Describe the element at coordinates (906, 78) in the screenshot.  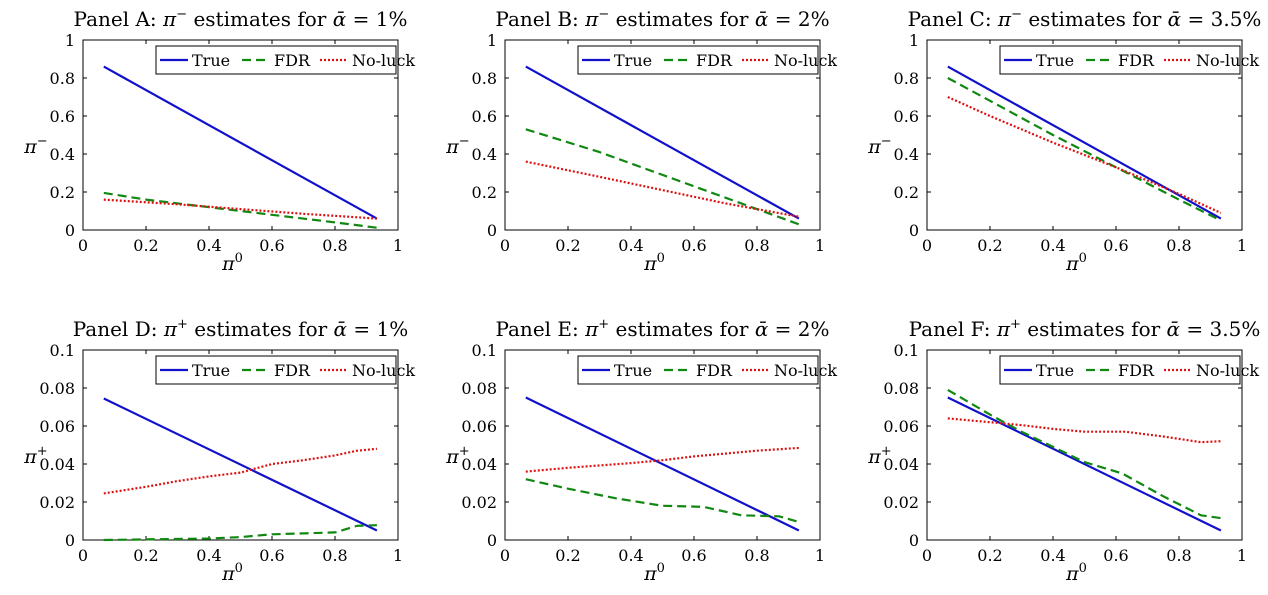
I see `y-tick-label: 0.8` at that location.